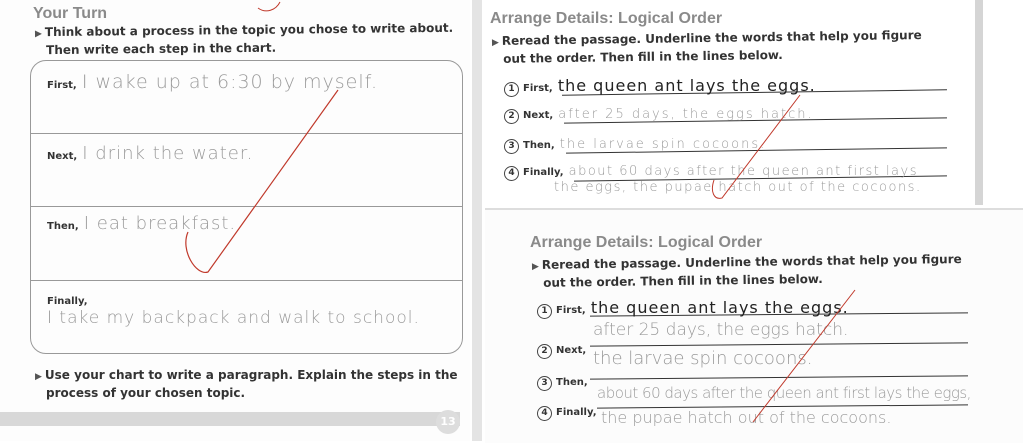 The image size is (1023, 443). I want to click on handwritten-continuation: the pupae hatch out of the cocoons., so click(746, 417).